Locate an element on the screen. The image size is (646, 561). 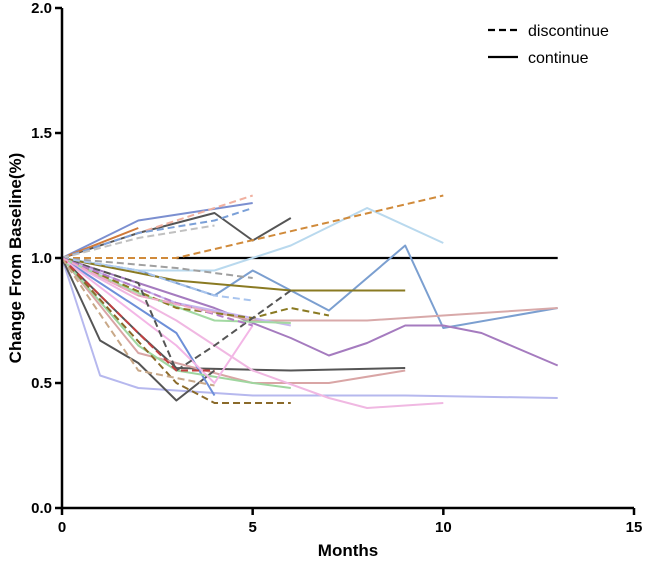
series-line-discontinue-blue is located at coordinates (157, 233).